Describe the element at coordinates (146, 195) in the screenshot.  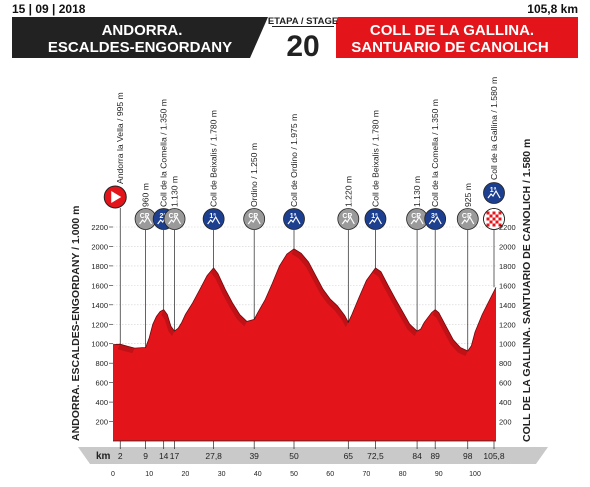
I see `waypoint-label: 960 m` at that location.